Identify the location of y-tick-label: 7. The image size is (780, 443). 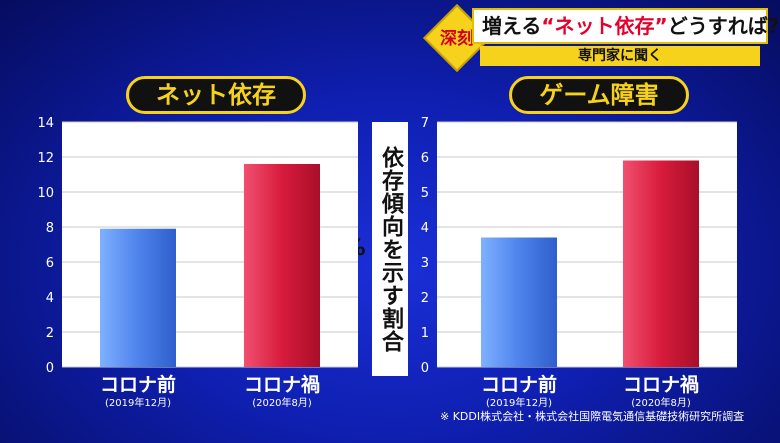
(425, 123).